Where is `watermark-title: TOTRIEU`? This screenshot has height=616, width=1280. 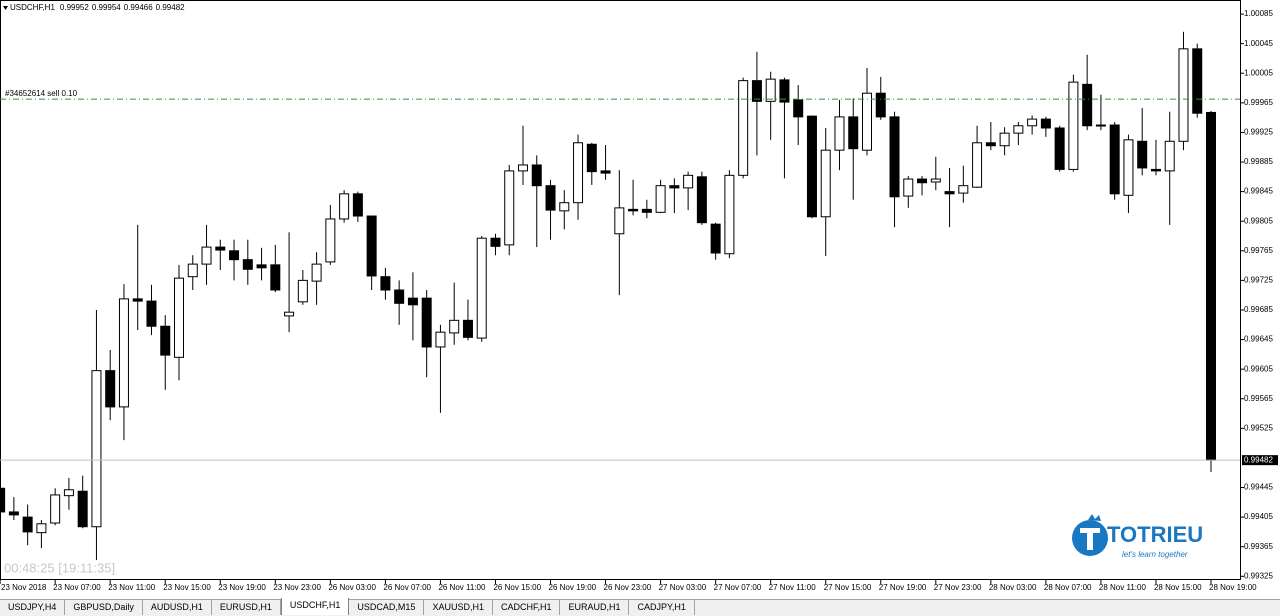
watermark-title: TOTRIEU is located at coordinates (1155, 534).